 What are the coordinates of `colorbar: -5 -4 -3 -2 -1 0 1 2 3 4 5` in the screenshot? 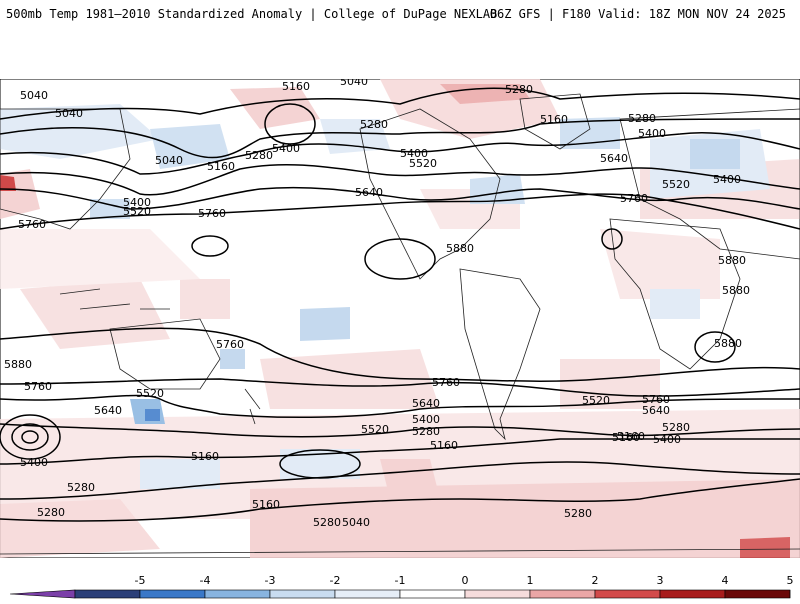 It's located at (400, 586).